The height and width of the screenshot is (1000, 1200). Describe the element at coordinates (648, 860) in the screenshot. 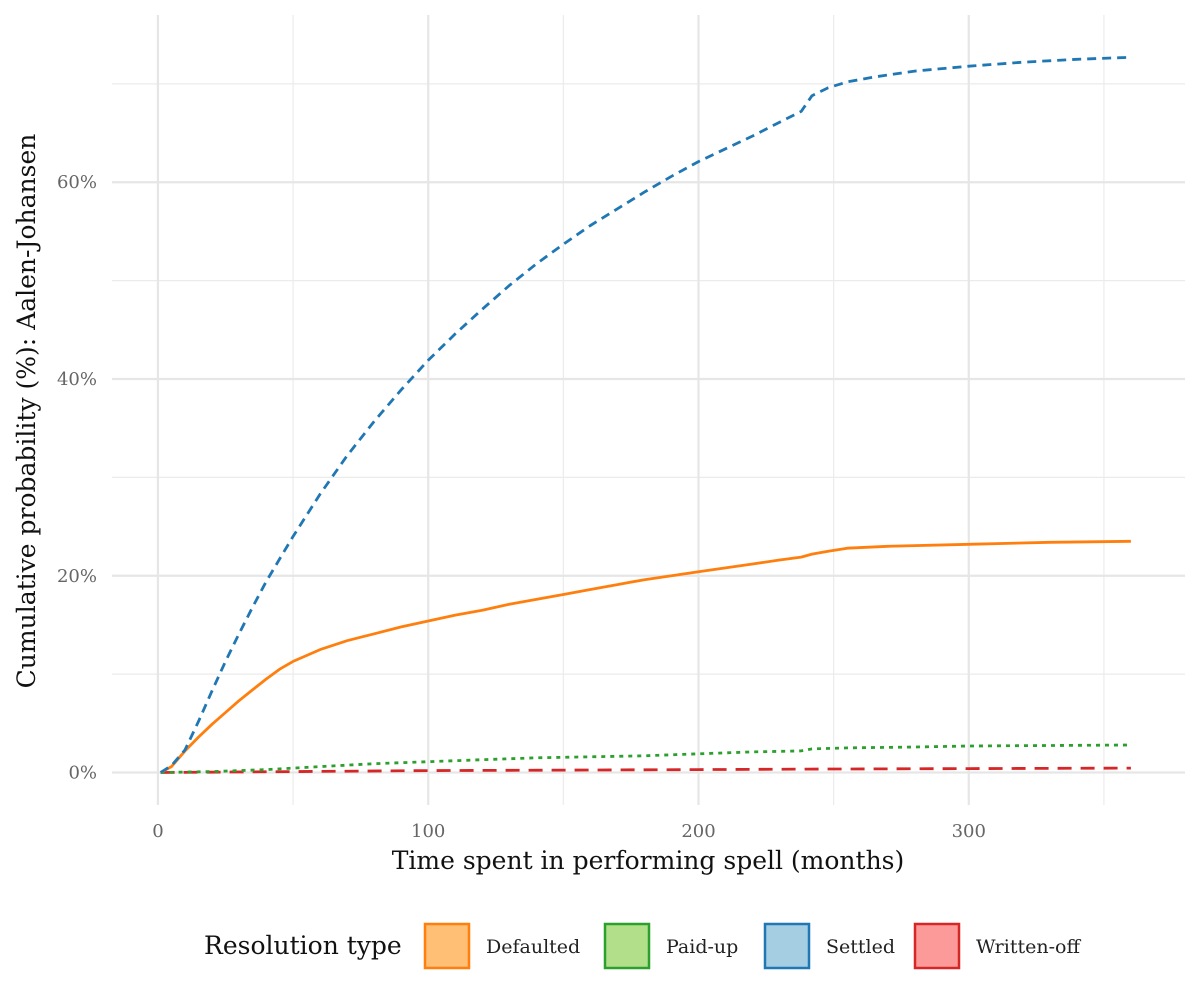

I see `x-axis-title: Time spent in performing spell (months)` at that location.